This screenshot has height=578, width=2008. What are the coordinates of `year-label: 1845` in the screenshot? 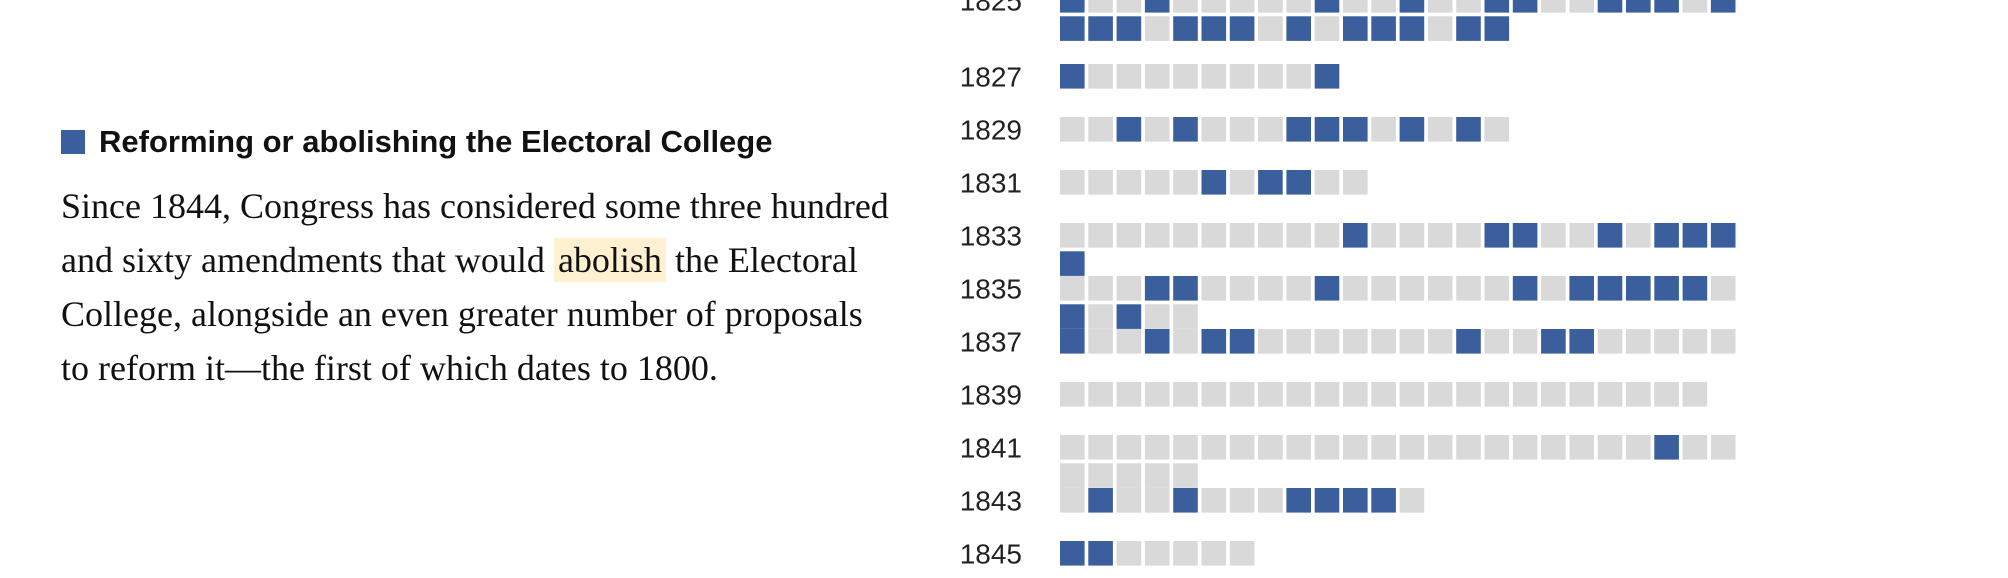 It's located at (991, 553).